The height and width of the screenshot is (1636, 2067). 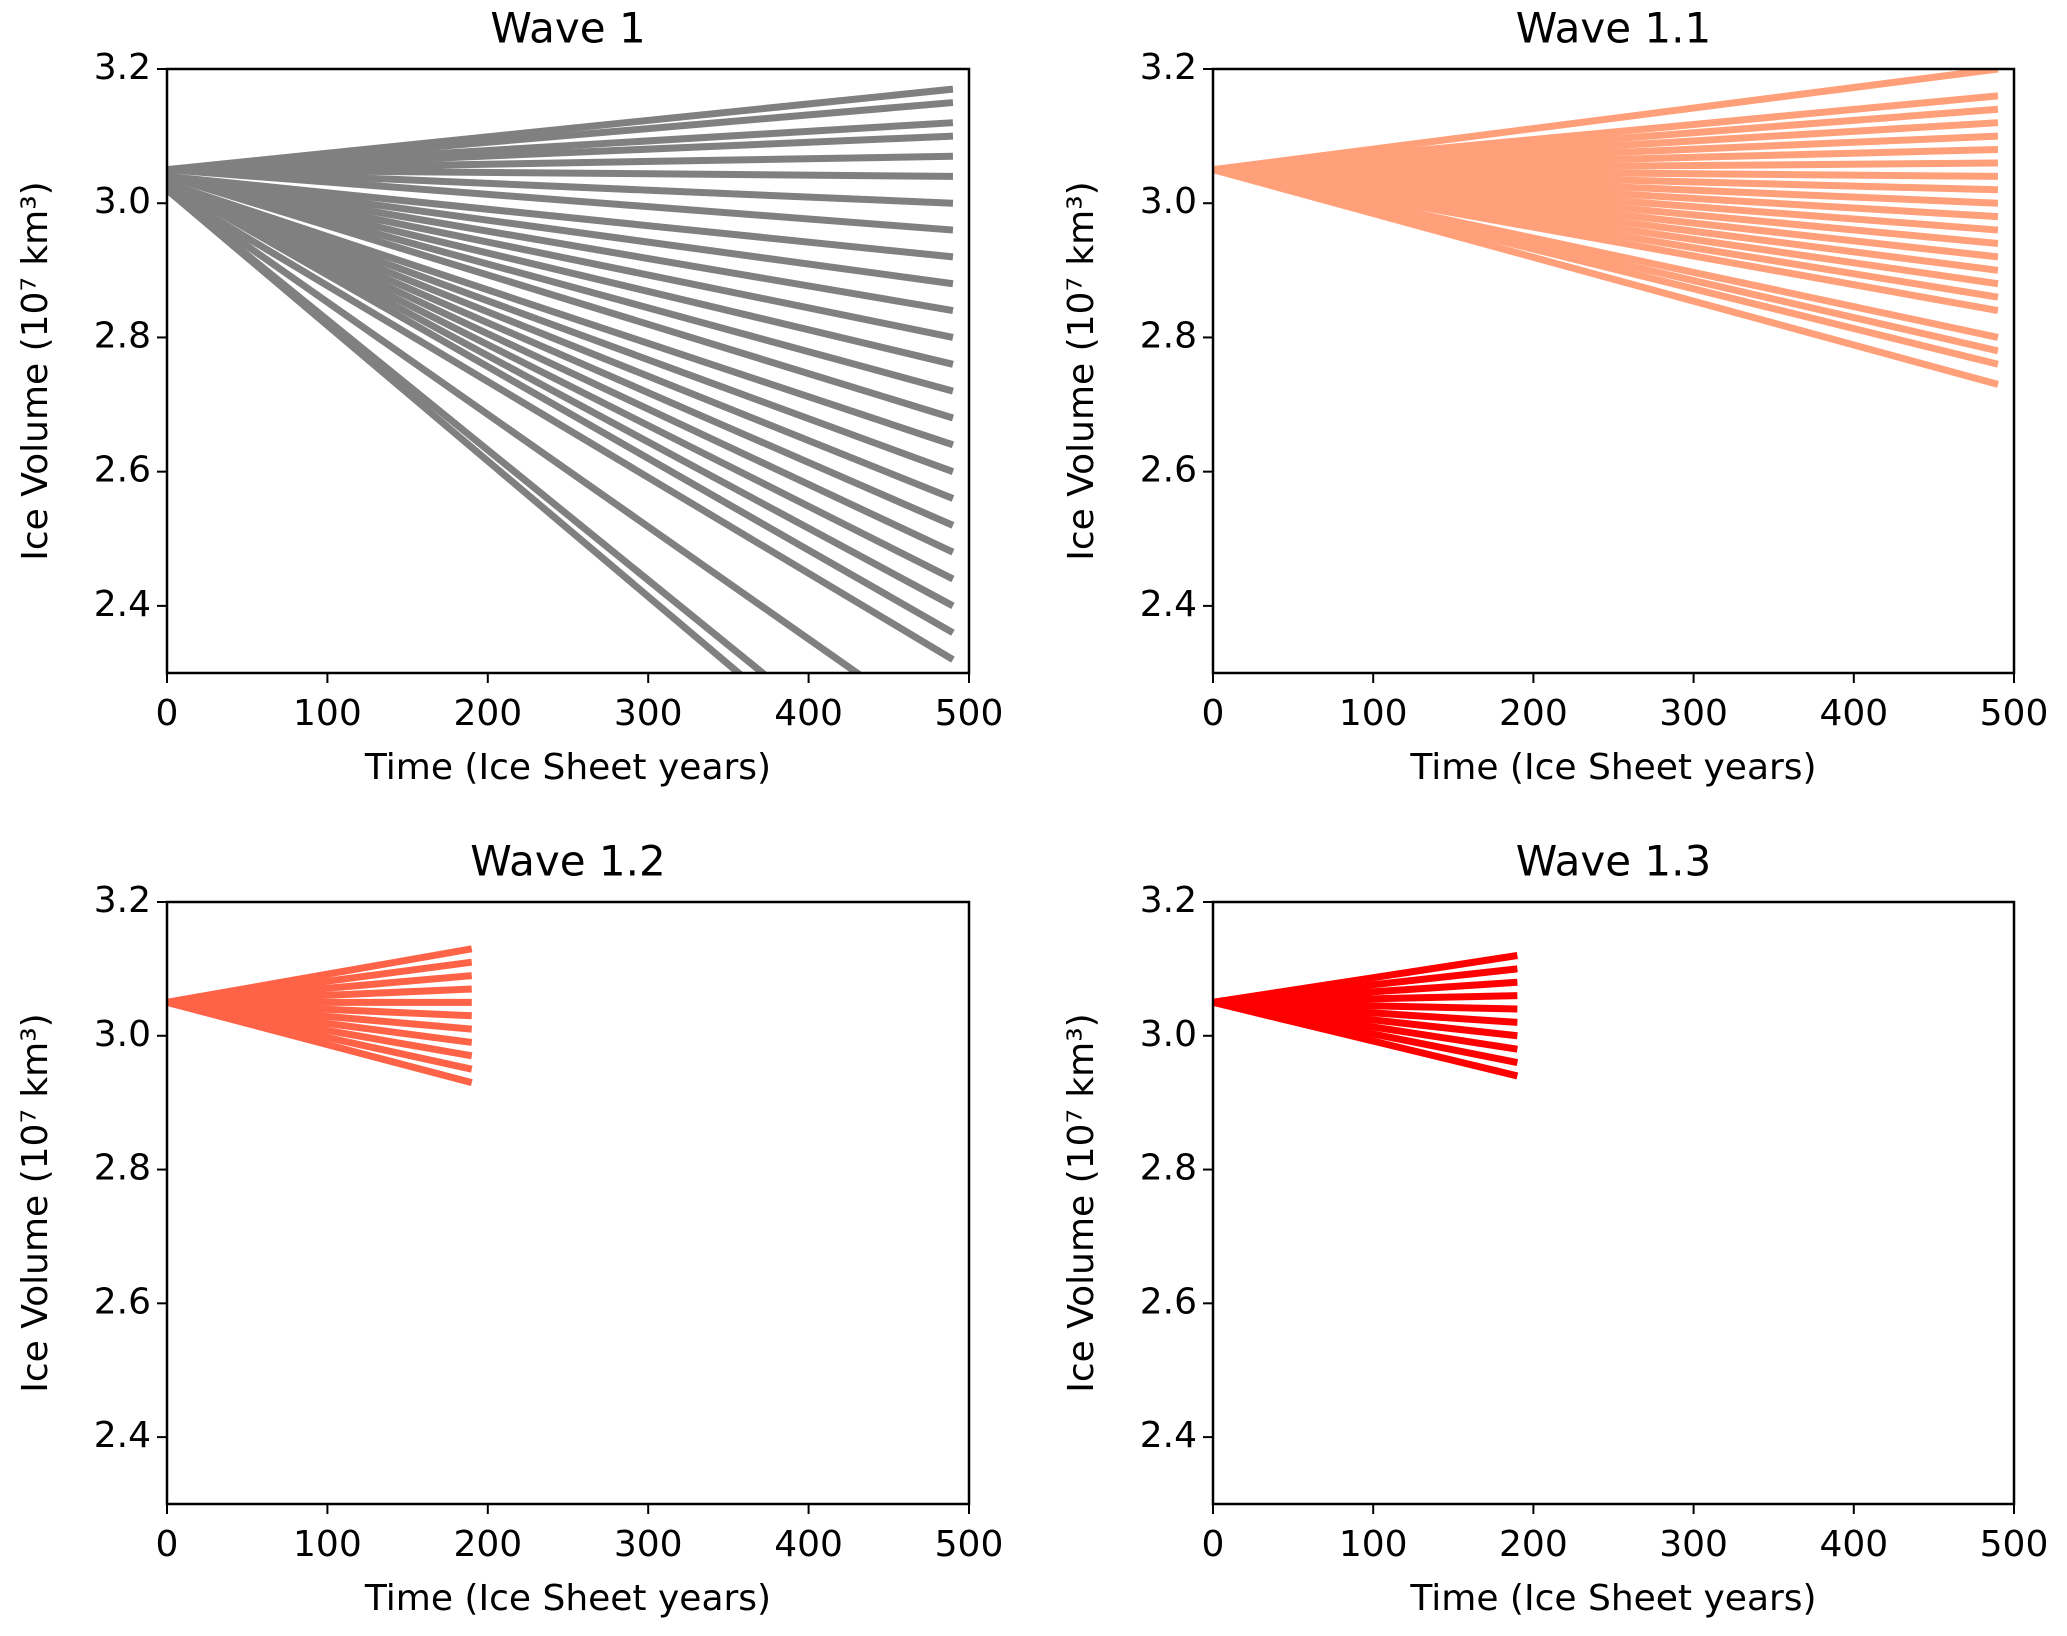 What do you see at coordinates (567, 28) in the screenshot?
I see `chart-title: Wave 1` at bounding box center [567, 28].